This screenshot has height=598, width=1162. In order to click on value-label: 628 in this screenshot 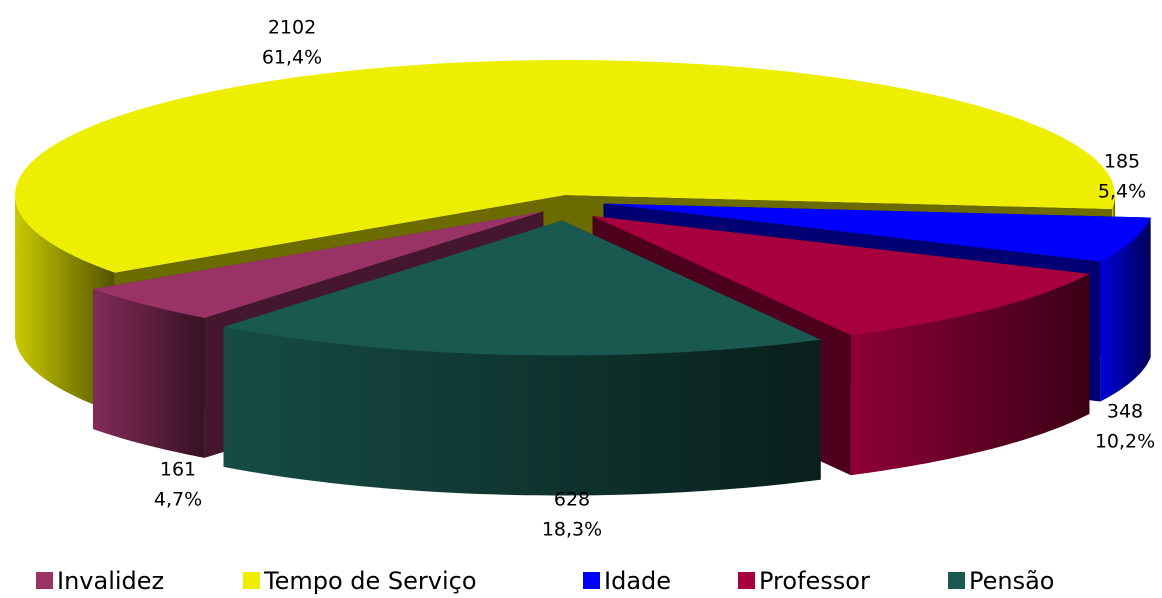, I will do `click(572, 500)`.